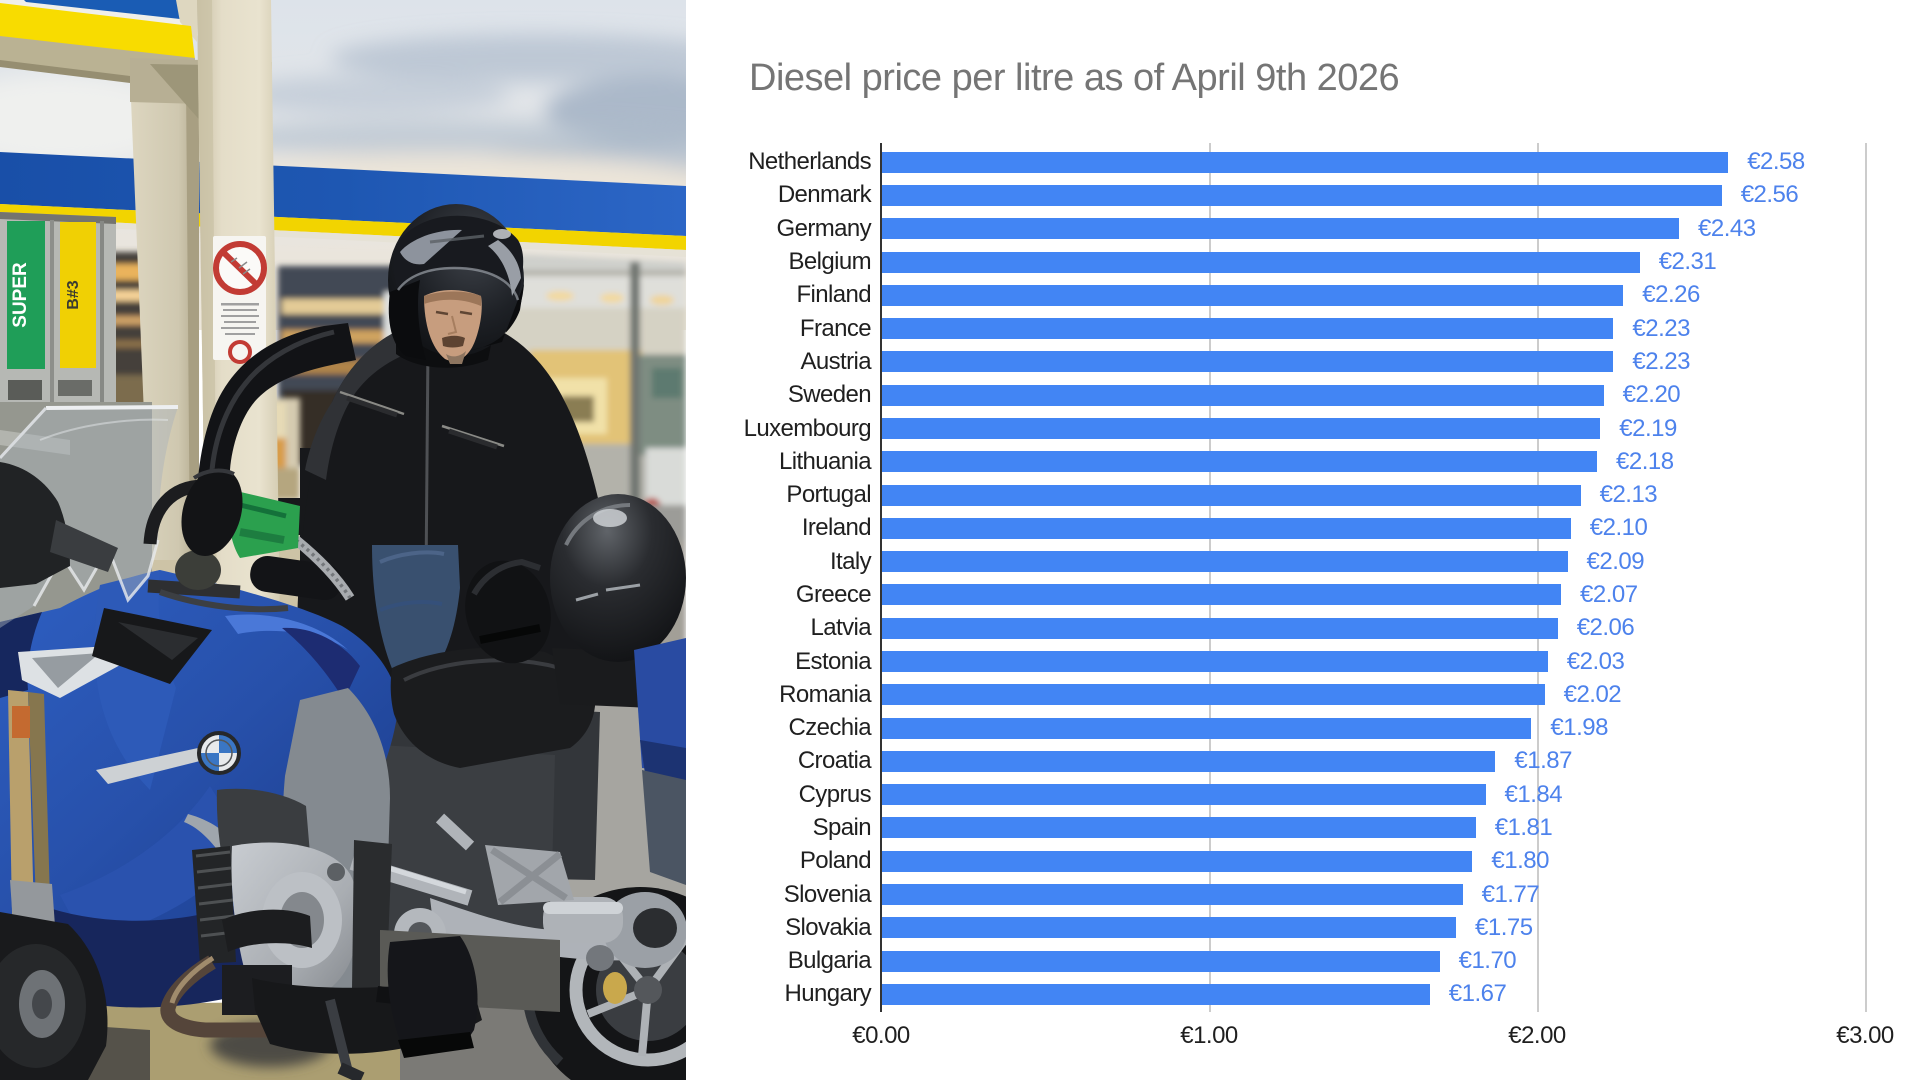  What do you see at coordinates (20, 295) in the screenshot?
I see `svg-text: SUPER` at bounding box center [20, 295].